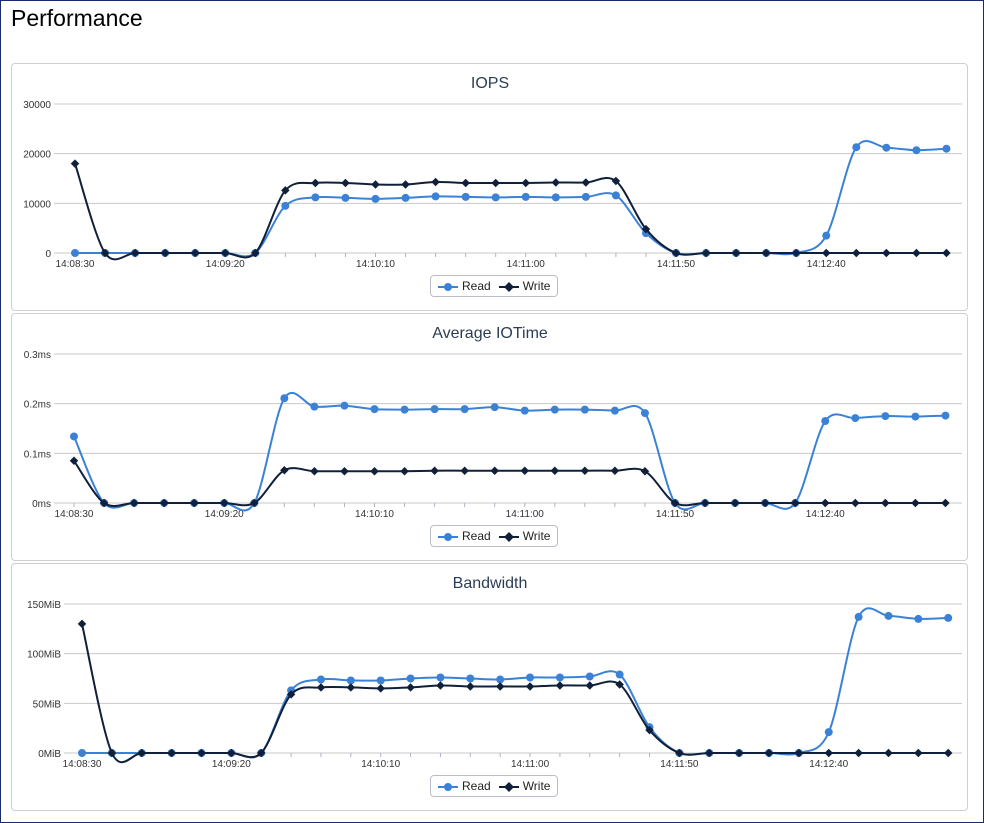  I want to click on y-tick-label: 0, so click(48, 254).